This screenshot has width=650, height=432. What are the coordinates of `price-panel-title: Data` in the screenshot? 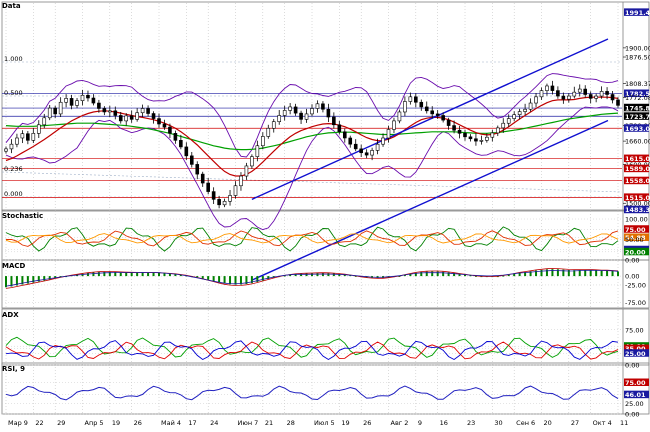 It's located at (11, 6).